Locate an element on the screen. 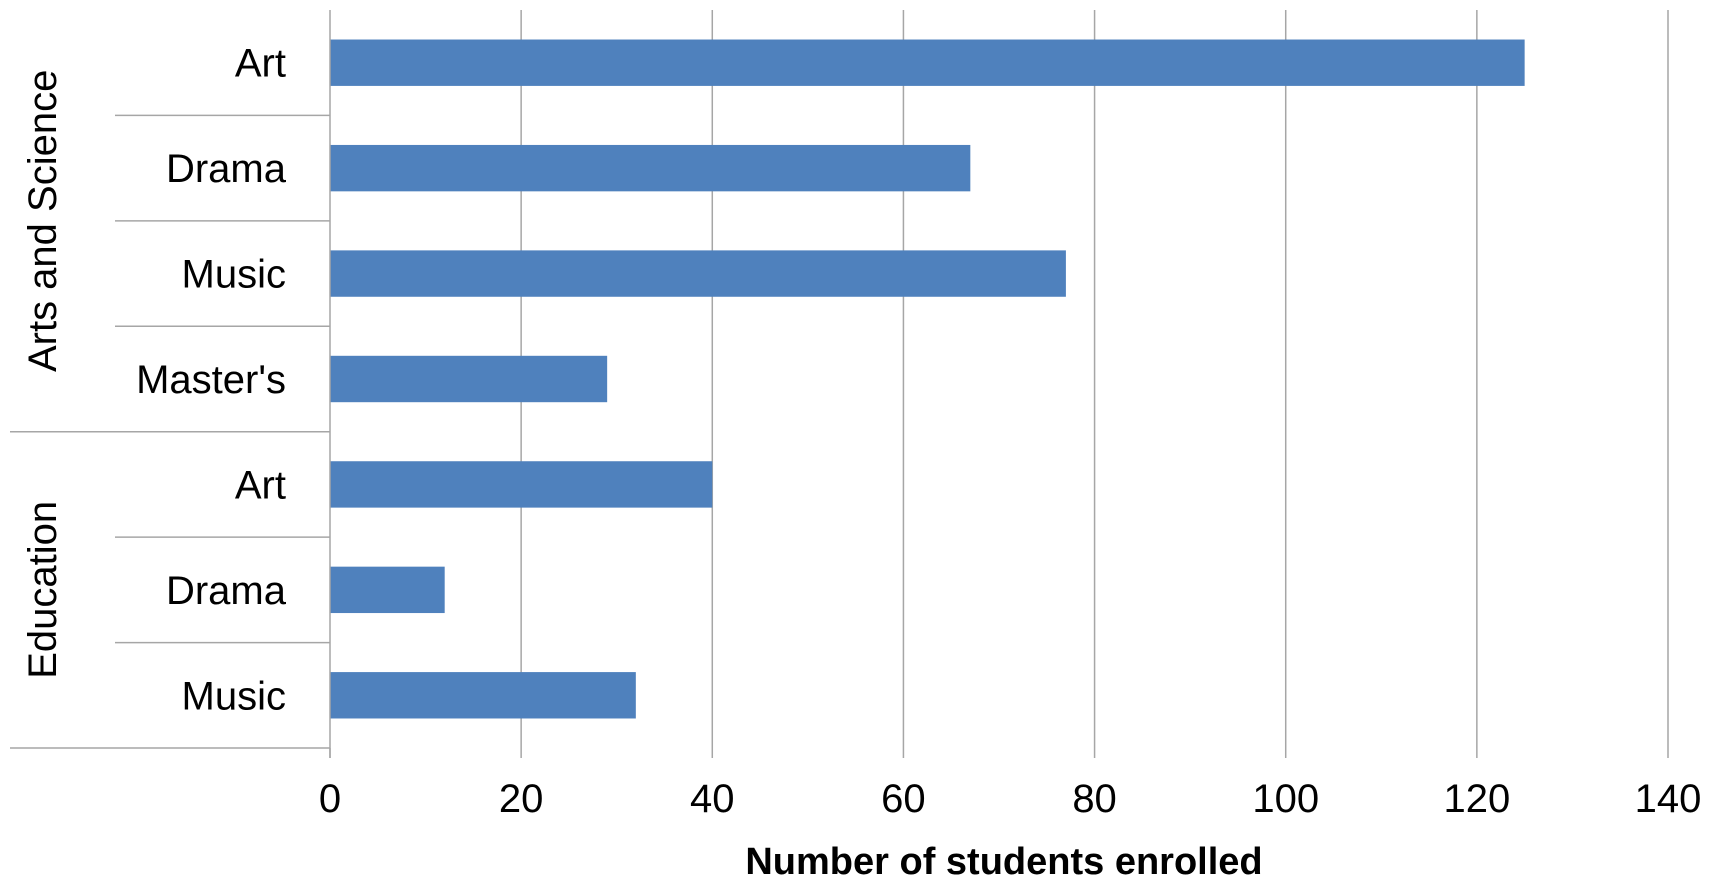  category-label: Master's is located at coordinates (211, 380).